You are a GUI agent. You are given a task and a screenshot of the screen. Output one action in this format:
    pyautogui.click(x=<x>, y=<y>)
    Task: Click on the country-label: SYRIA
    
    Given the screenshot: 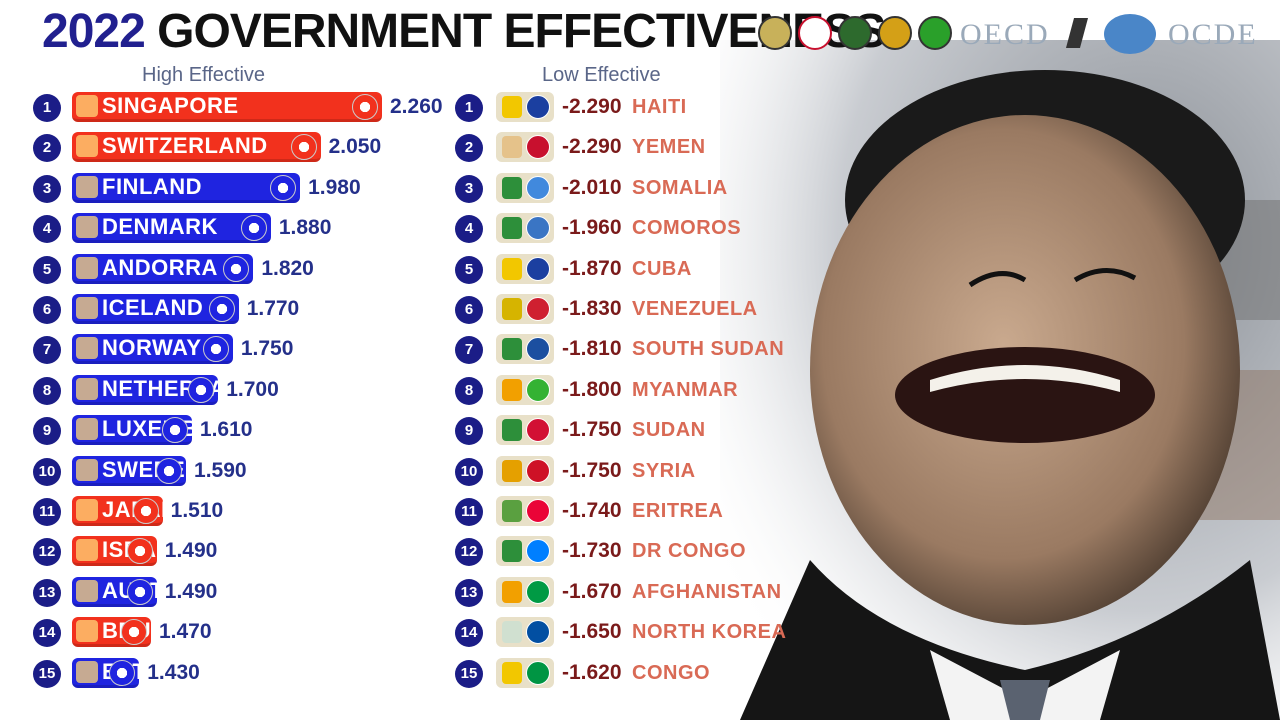 What is the action you would take?
    pyautogui.click(x=664, y=470)
    